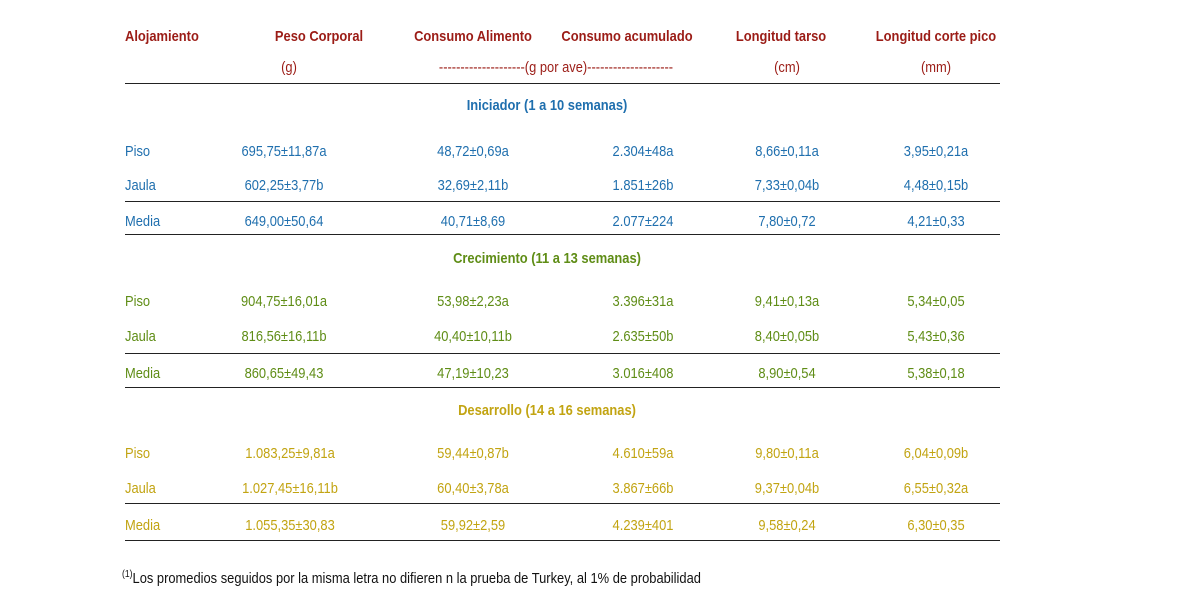 This screenshot has height=600, width=1200. What do you see at coordinates (787, 67) in the screenshot?
I see `unit-tarso: (cm)` at bounding box center [787, 67].